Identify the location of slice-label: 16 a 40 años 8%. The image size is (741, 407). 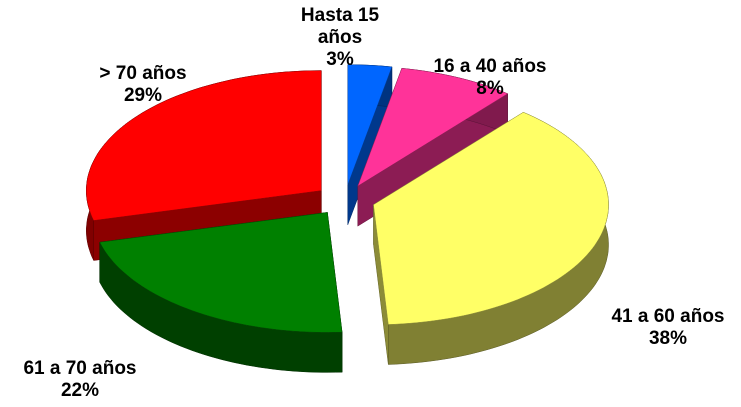
(489, 78).